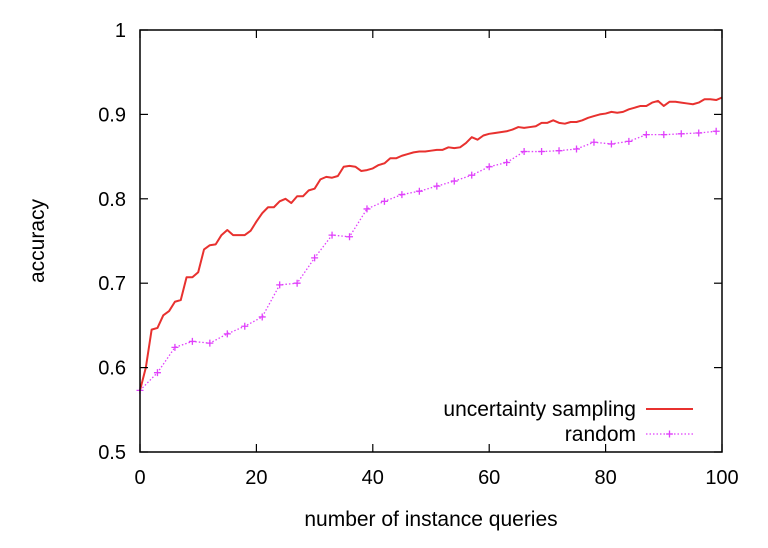 This screenshot has height=548, width=768. I want to click on x-tick-label-4: 80, so click(605, 478).